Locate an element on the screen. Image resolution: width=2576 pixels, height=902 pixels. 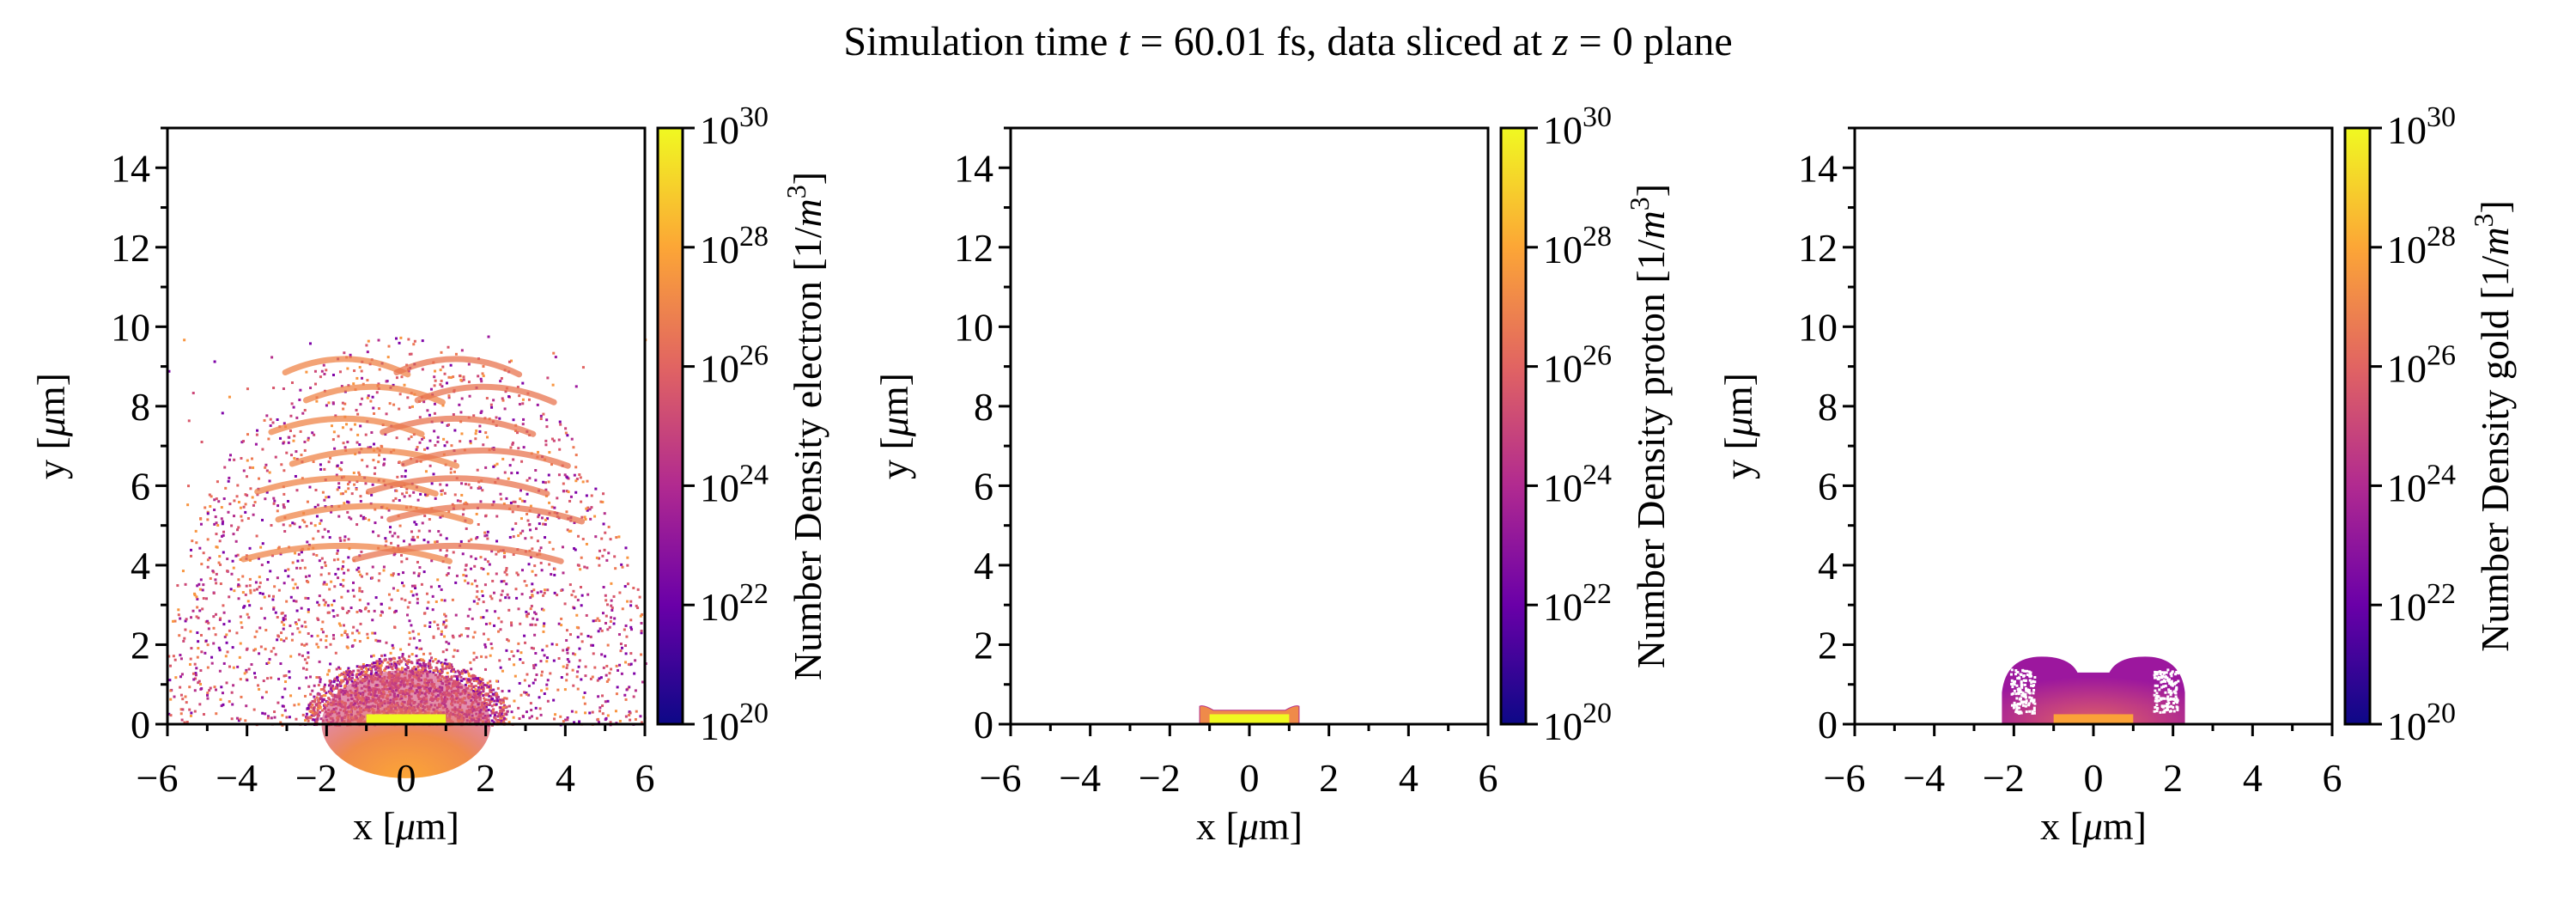
y-tick-label: 12 is located at coordinates (1818, 248).